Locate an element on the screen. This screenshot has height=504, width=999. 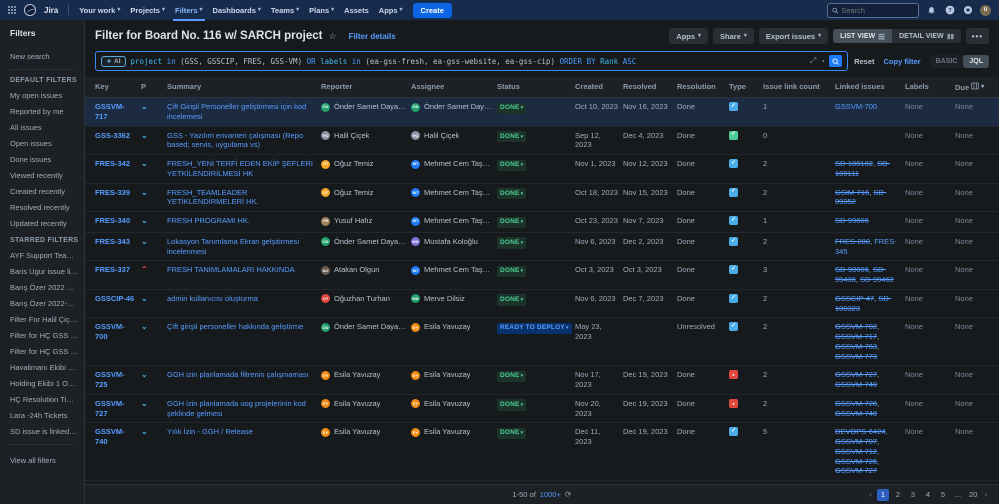
issue-key-link: FRES-342 is located at coordinates (113, 163).